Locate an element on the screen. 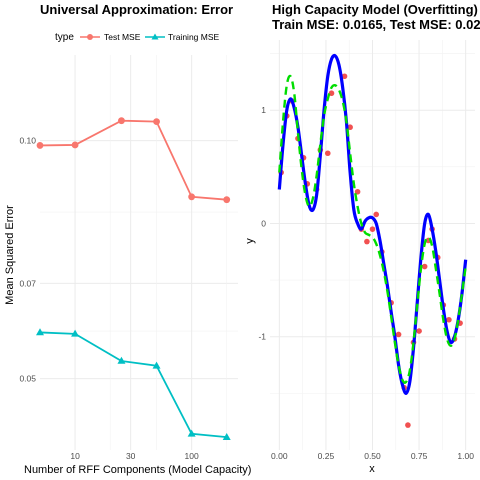  legend: type Test MSE Training MSE is located at coordinates (137, 37).